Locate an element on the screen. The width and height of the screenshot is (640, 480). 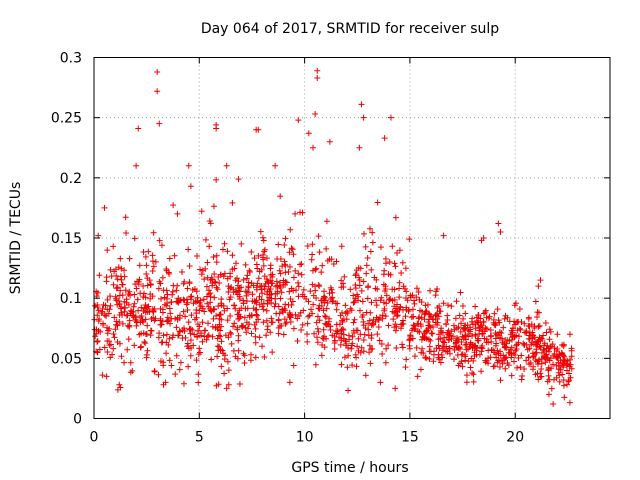
x-tick-label: 20 is located at coordinates (515, 438).